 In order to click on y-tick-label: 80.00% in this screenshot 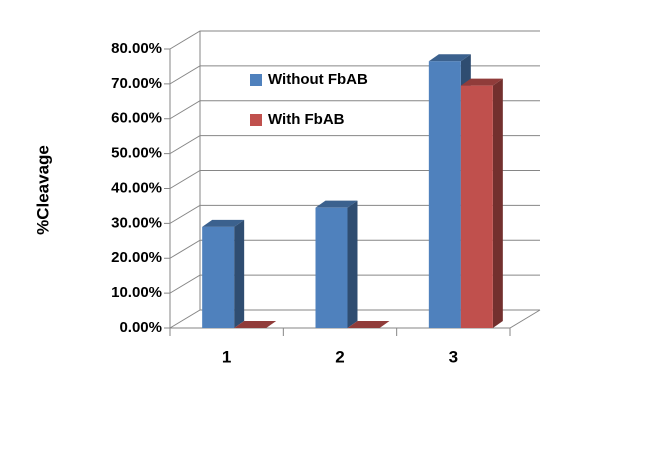, I will do `click(136, 48)`.